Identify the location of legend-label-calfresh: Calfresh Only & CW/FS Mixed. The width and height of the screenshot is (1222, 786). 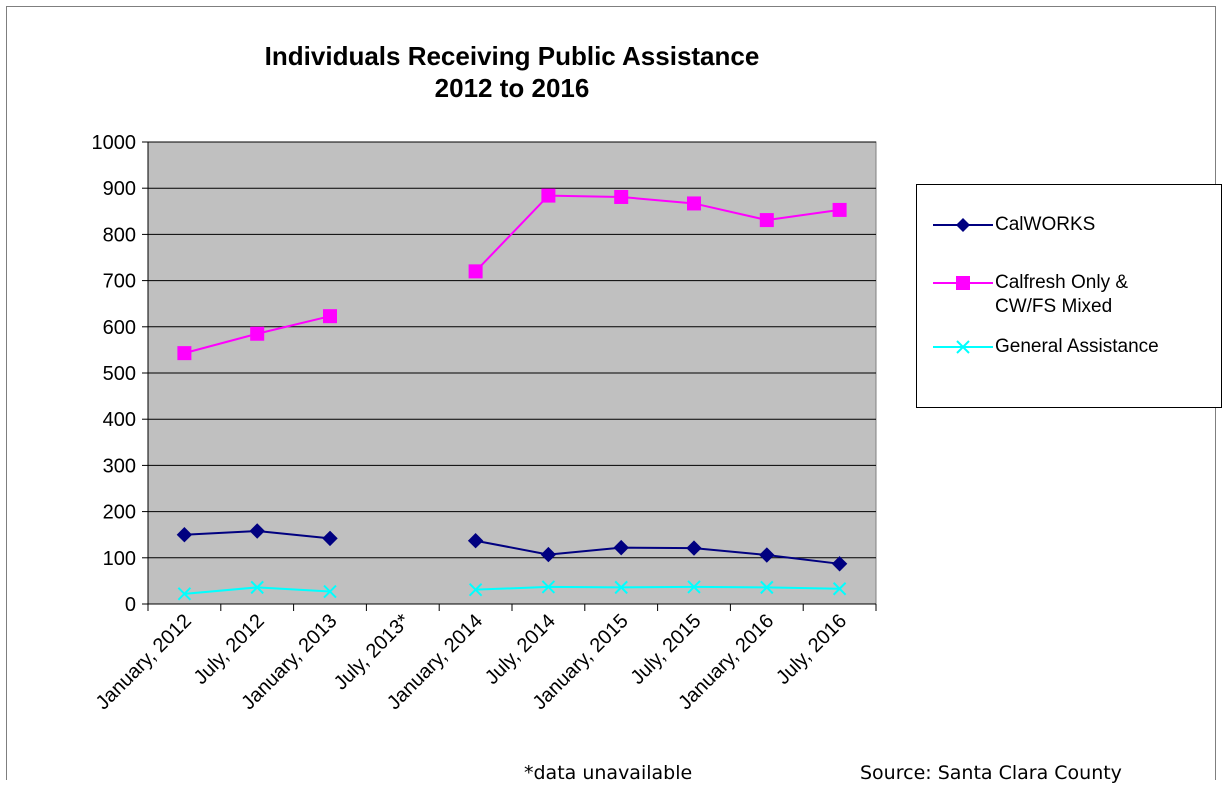
(1107, 295).